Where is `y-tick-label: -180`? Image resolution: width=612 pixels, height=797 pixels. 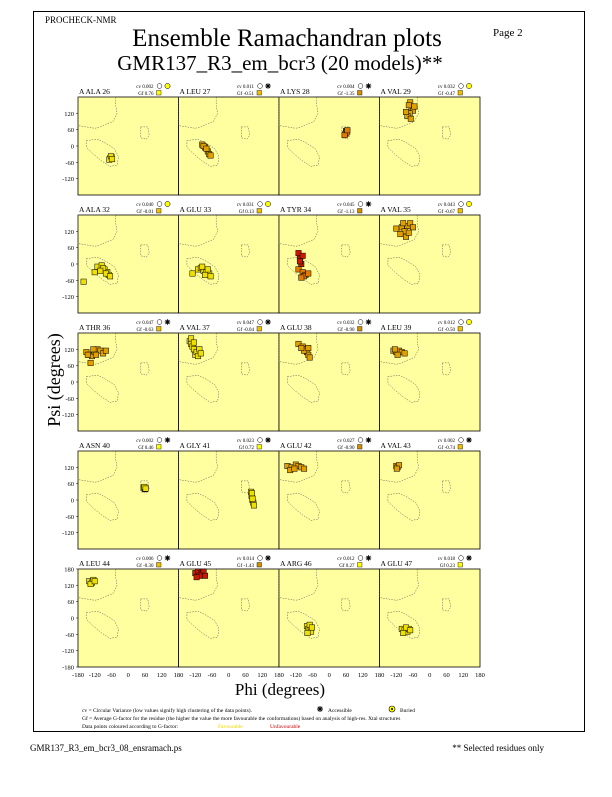
y-tick-label: -180 is located at coordinates (68, 668).